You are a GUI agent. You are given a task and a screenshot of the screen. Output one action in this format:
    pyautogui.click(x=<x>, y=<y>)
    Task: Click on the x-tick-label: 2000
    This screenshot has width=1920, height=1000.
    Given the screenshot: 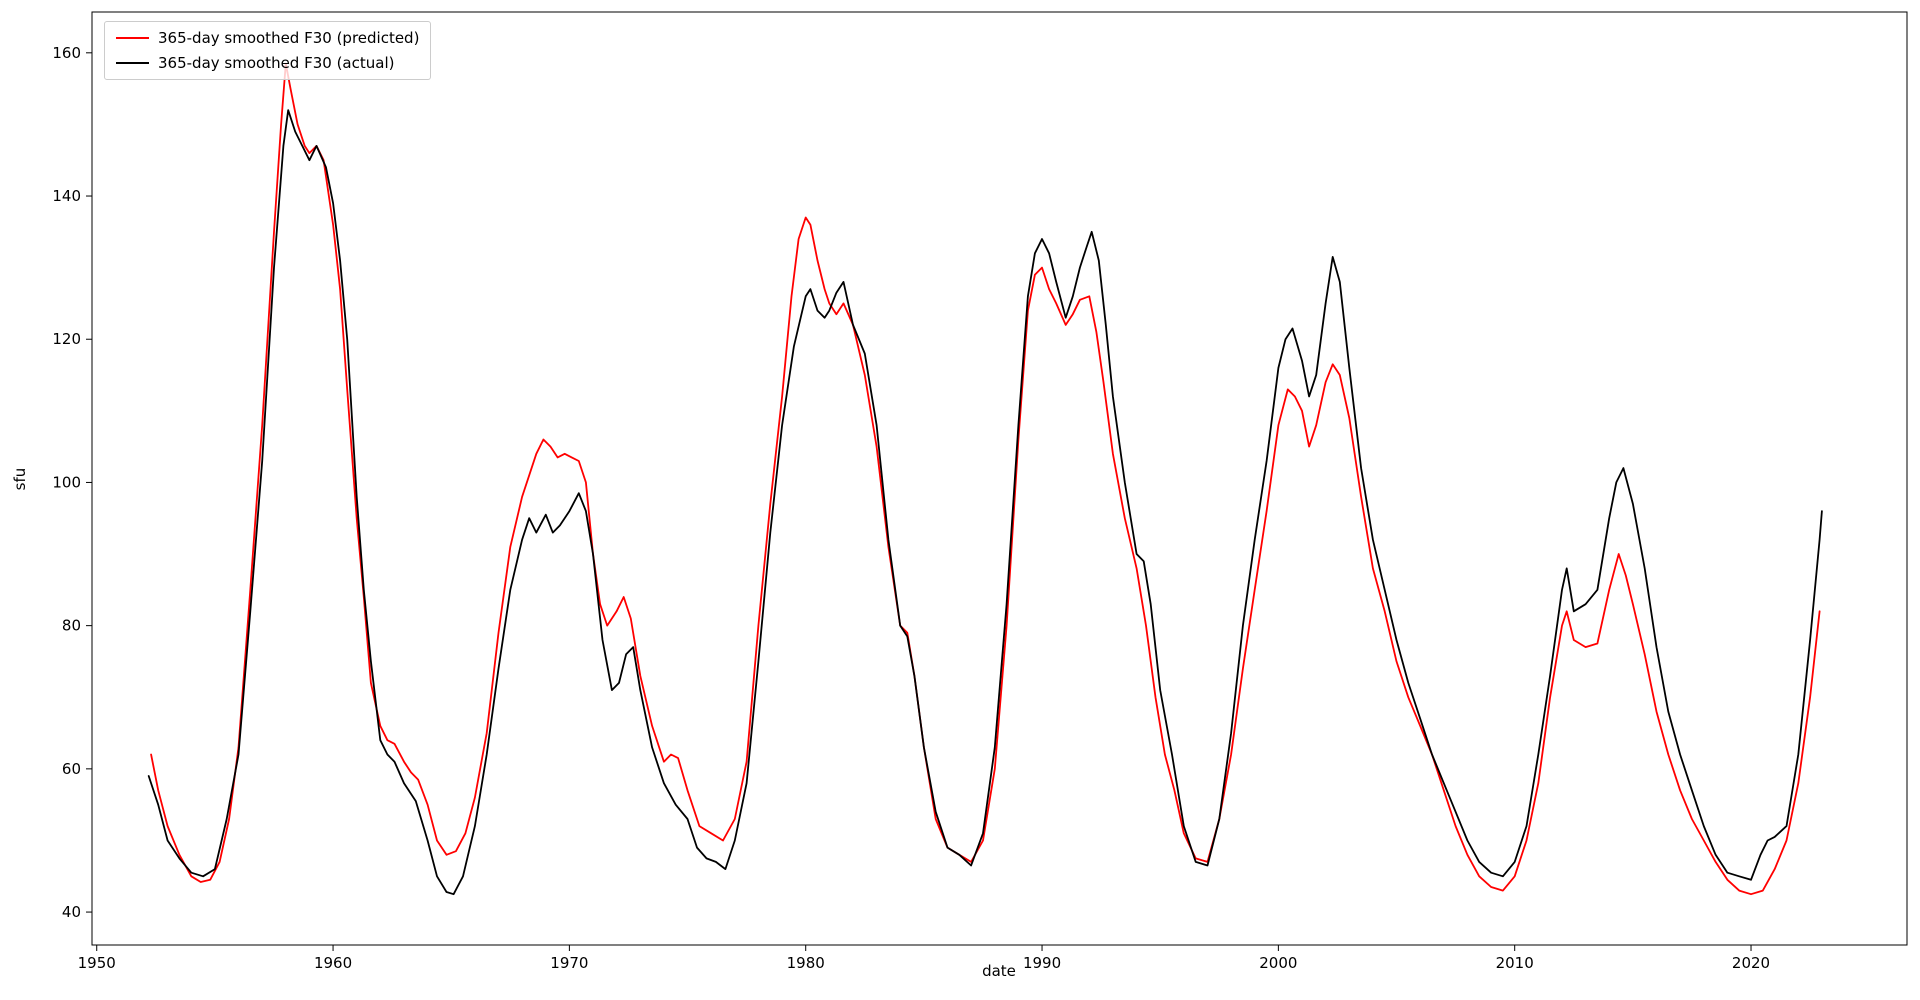 What is the action you would take?
    pyautogui.click(x=1278, y=963)
    